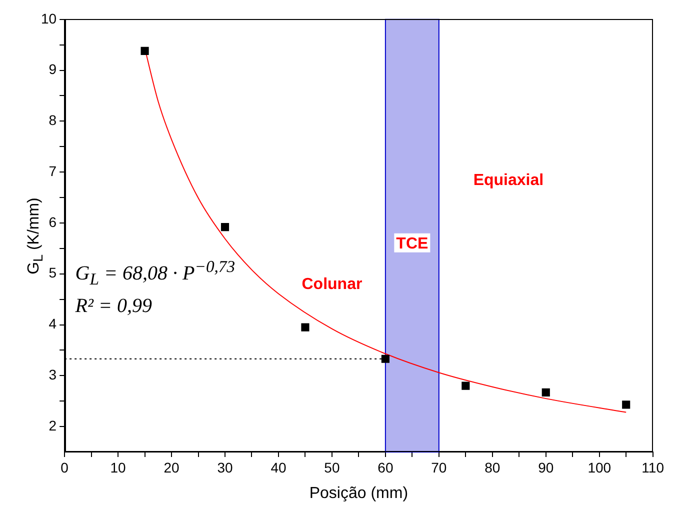 This screenshot has height=515, width=675. What do you see at coordinates (278, 467) in the screenshot?
I see `x-tick-label: 40` at bounding box center [278, 467].